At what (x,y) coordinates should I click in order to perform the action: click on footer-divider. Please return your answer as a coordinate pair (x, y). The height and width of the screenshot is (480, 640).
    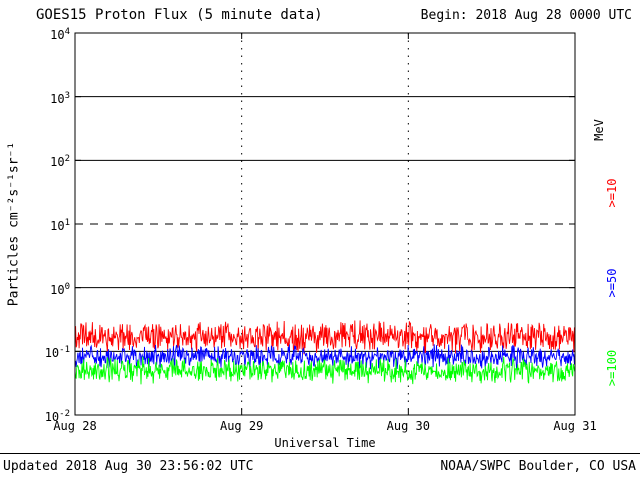
    Looking at the image, I should click on (320, 453).